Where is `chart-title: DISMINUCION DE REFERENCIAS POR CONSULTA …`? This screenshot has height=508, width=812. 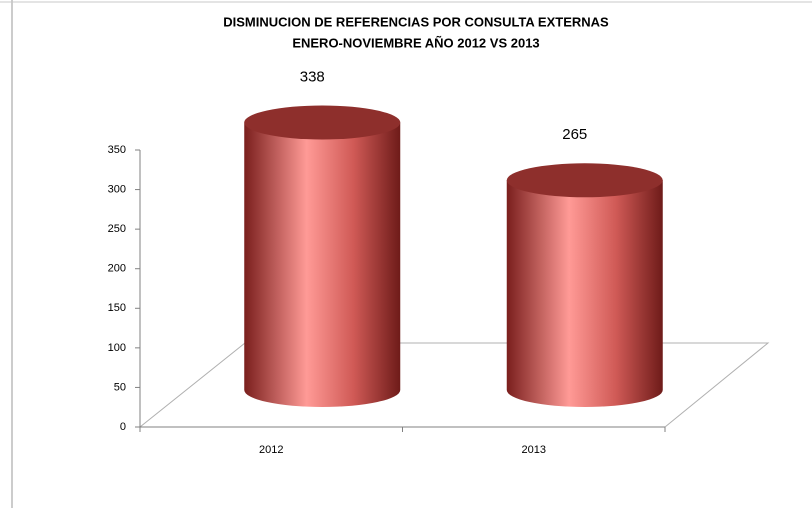 chart-title: DISMINUCION DE REFERENCIAS POR CONSULTA … is located at coordinates (416, 21).